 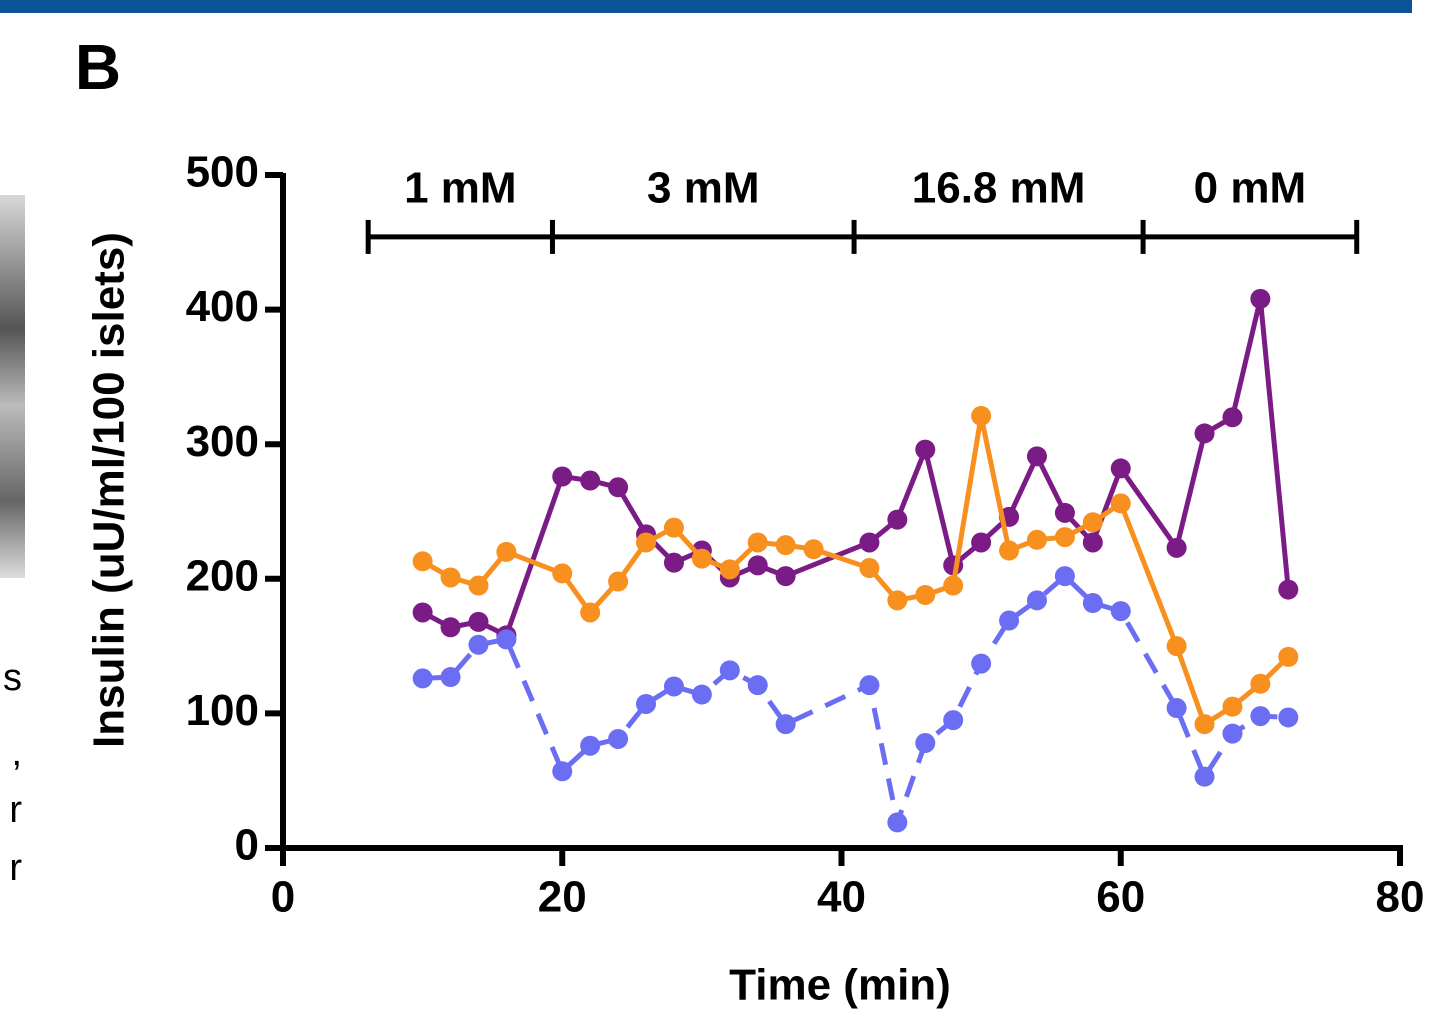 I want to click on x-tick-label: 80, so click(x=1400, y=897).